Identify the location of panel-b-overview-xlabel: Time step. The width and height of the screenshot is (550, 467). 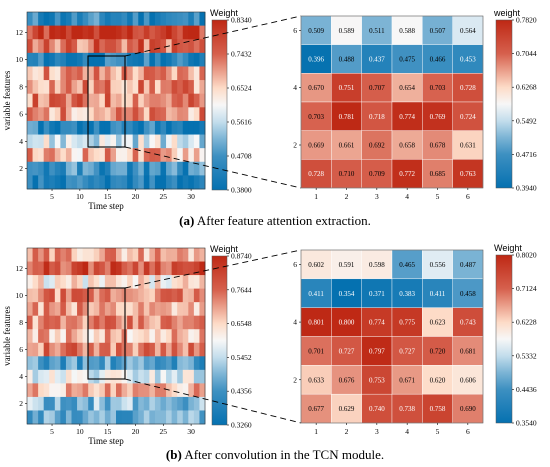
(106, 441).